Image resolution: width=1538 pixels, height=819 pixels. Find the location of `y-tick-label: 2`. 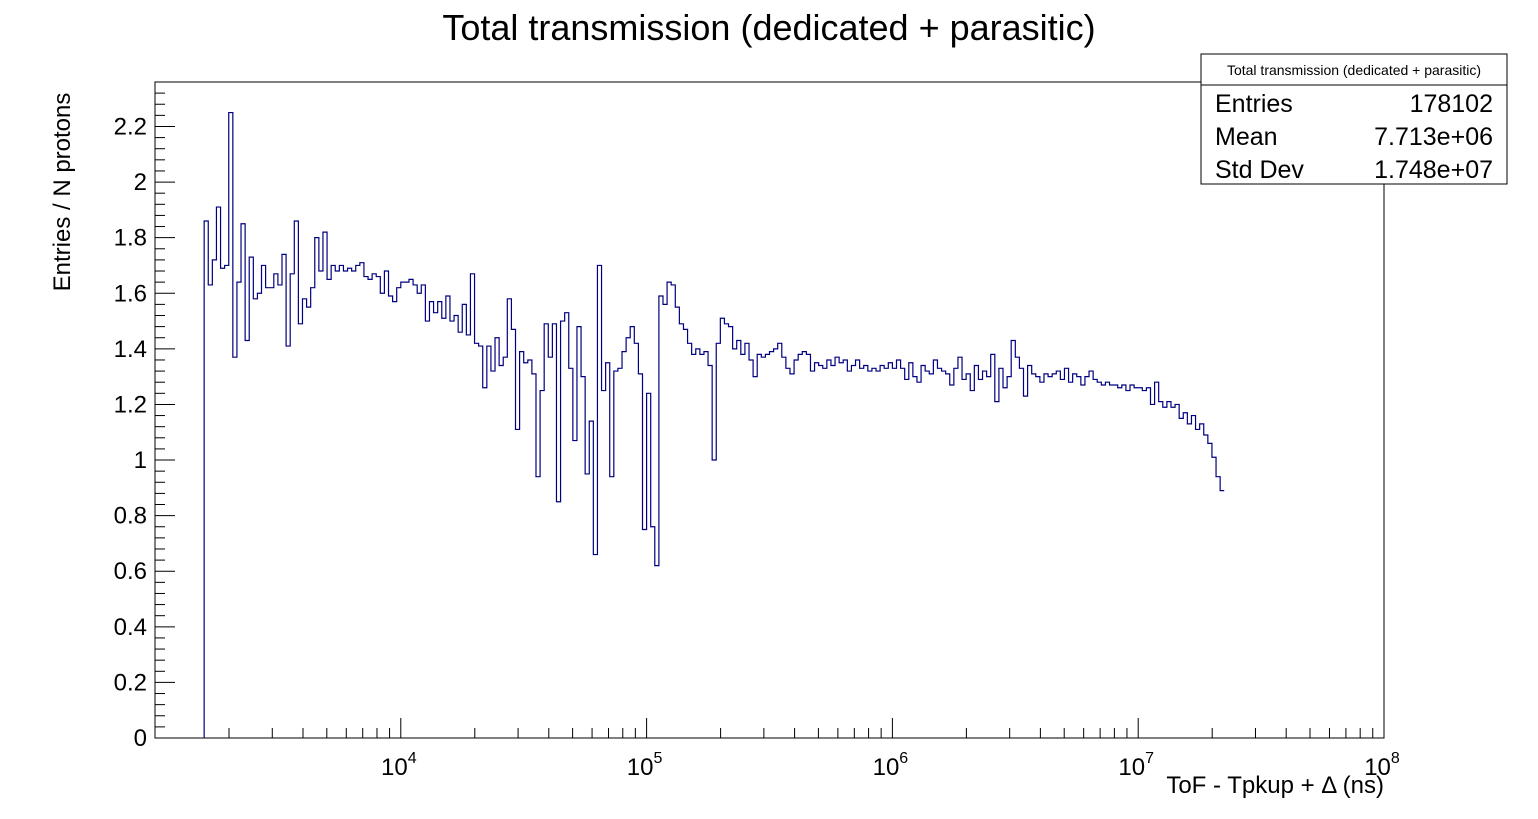

y-tick-label: 2 is located at coordinates (140, 182).